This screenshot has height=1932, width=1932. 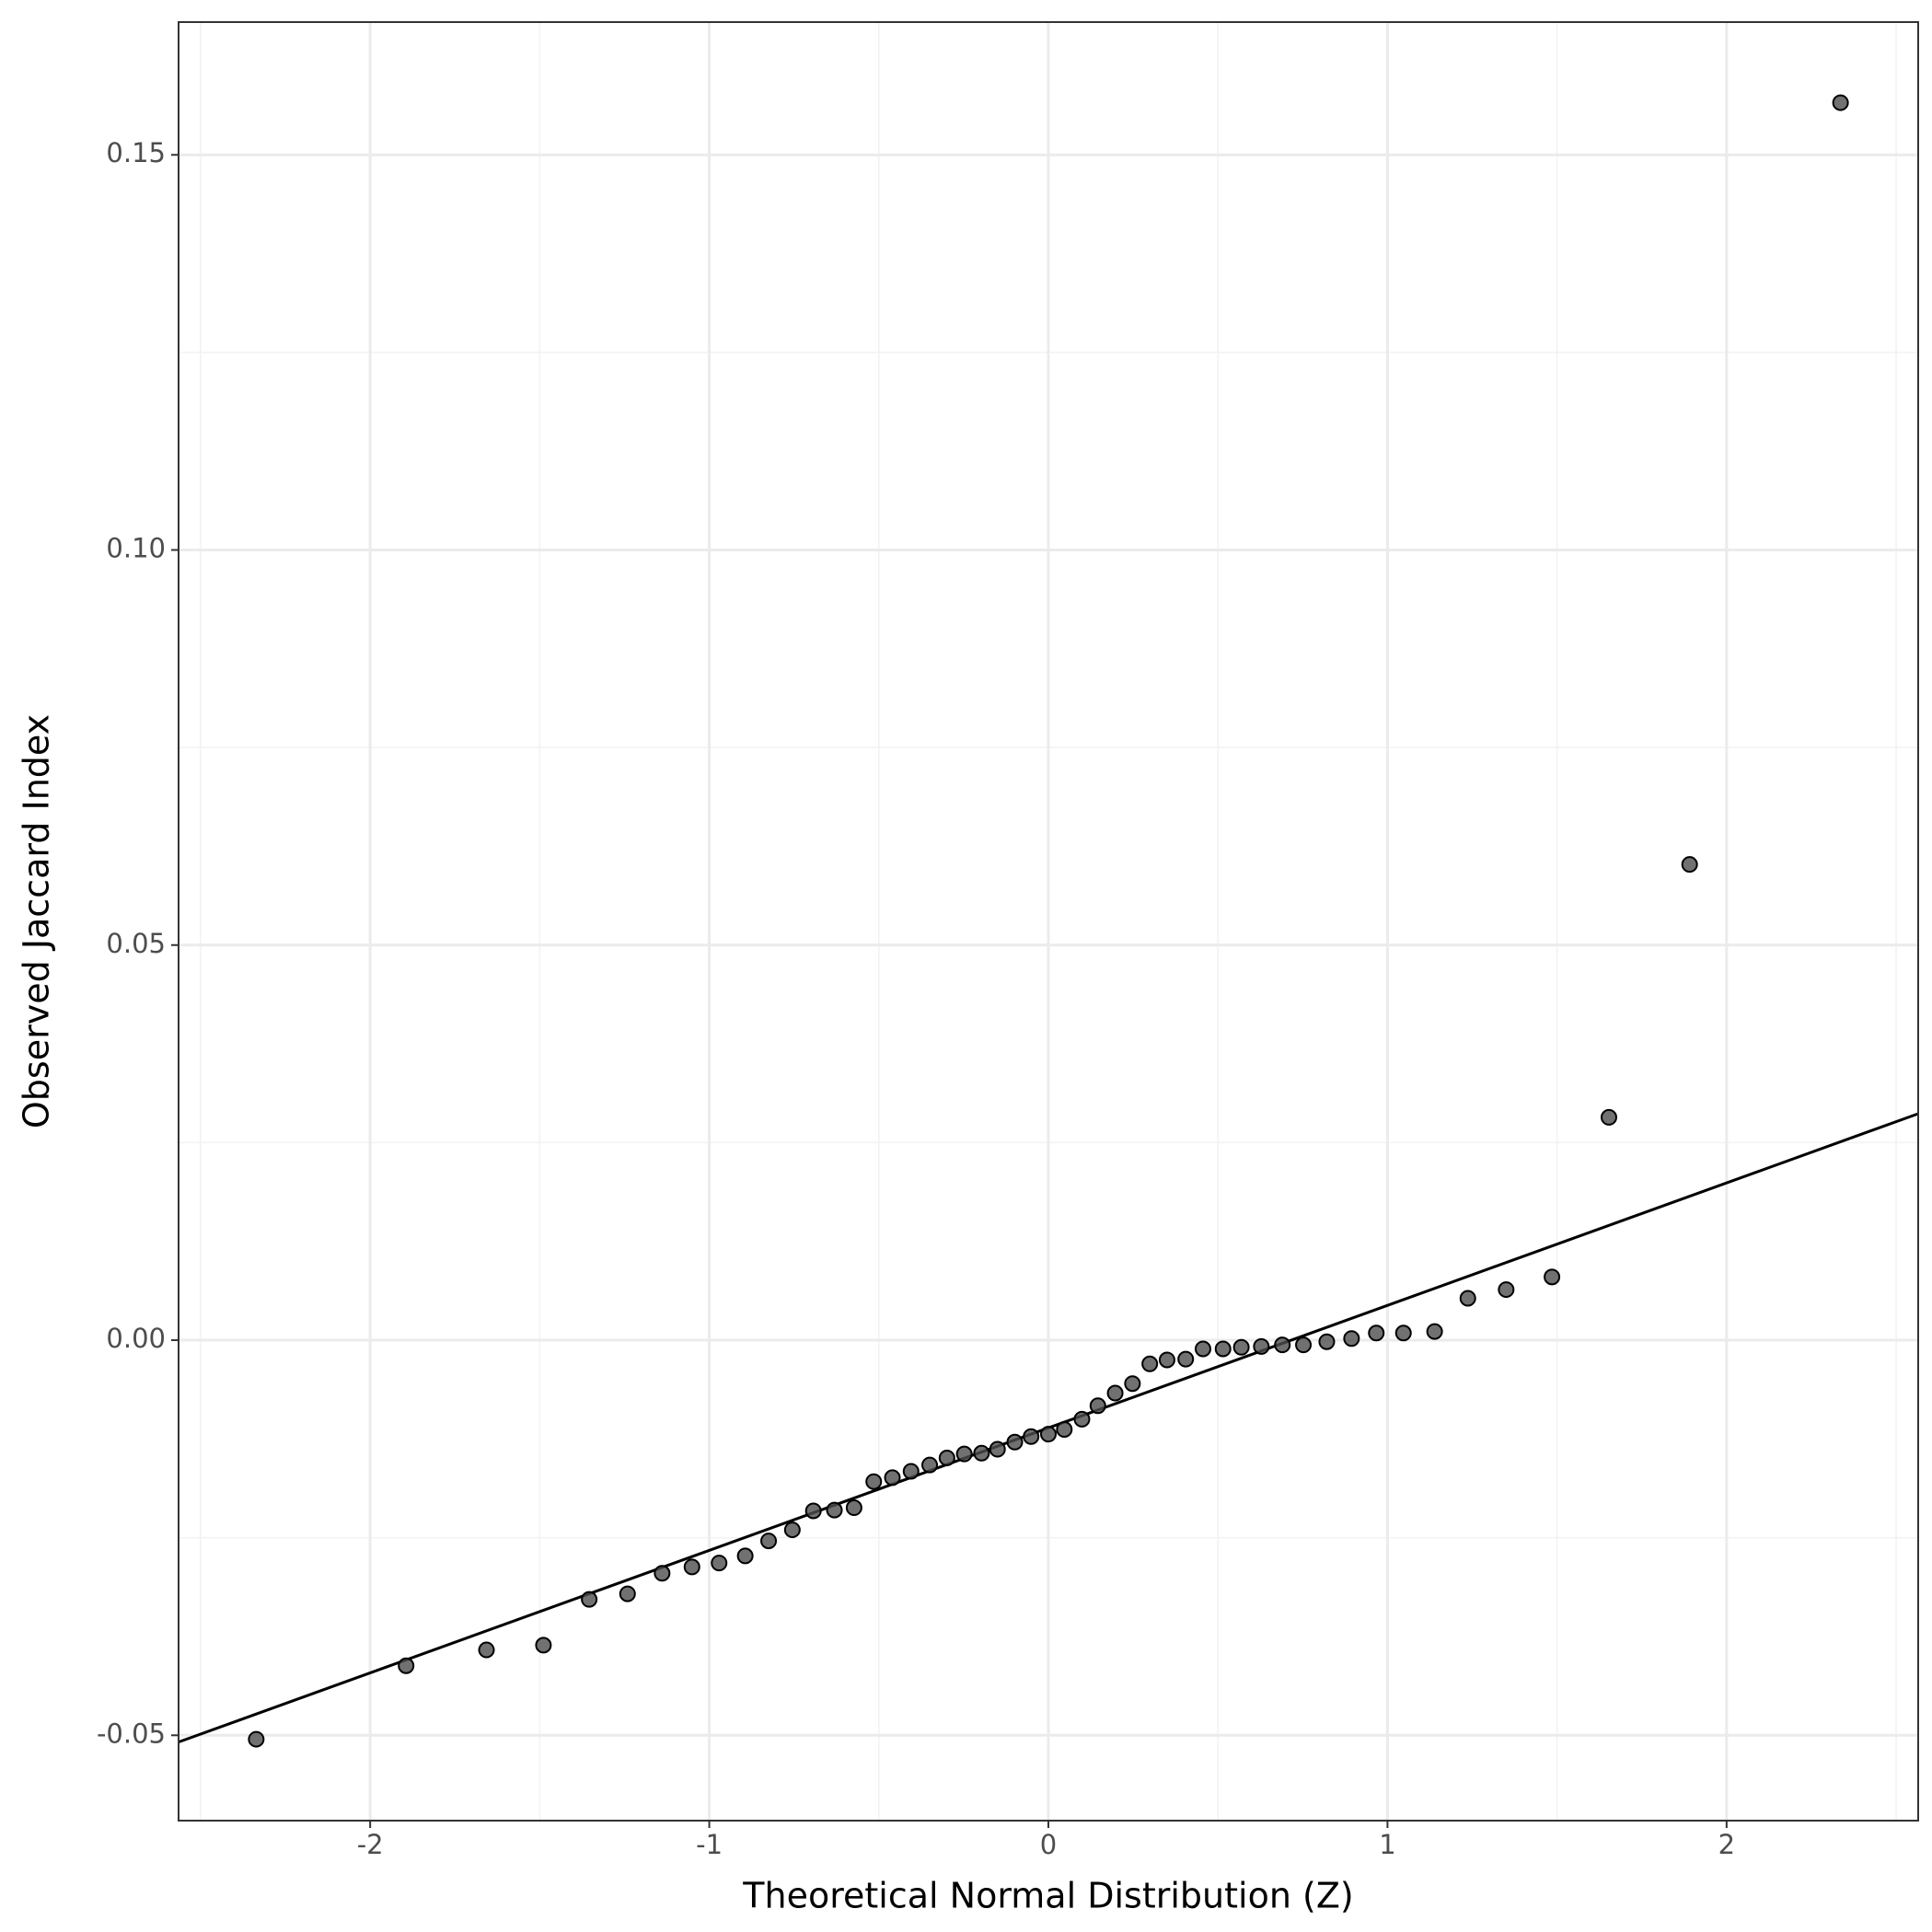 I want to click on x-tick-label: 2, so click(x=1727, y=1845).